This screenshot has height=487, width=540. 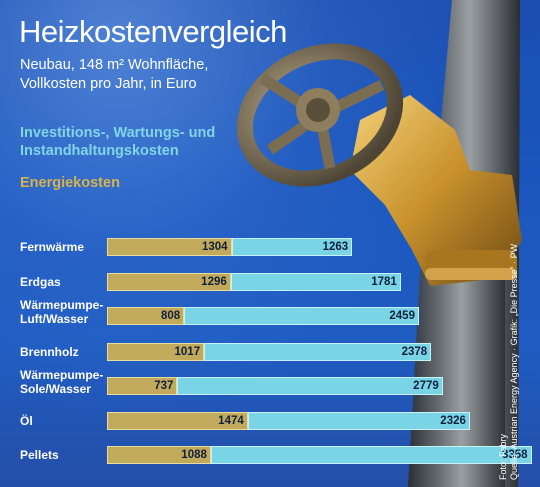 What do you see at coordinates (55, 389) in the screenshot?
I see `category-label-line: Sole/Wasser` at bounding box center [55, 389].